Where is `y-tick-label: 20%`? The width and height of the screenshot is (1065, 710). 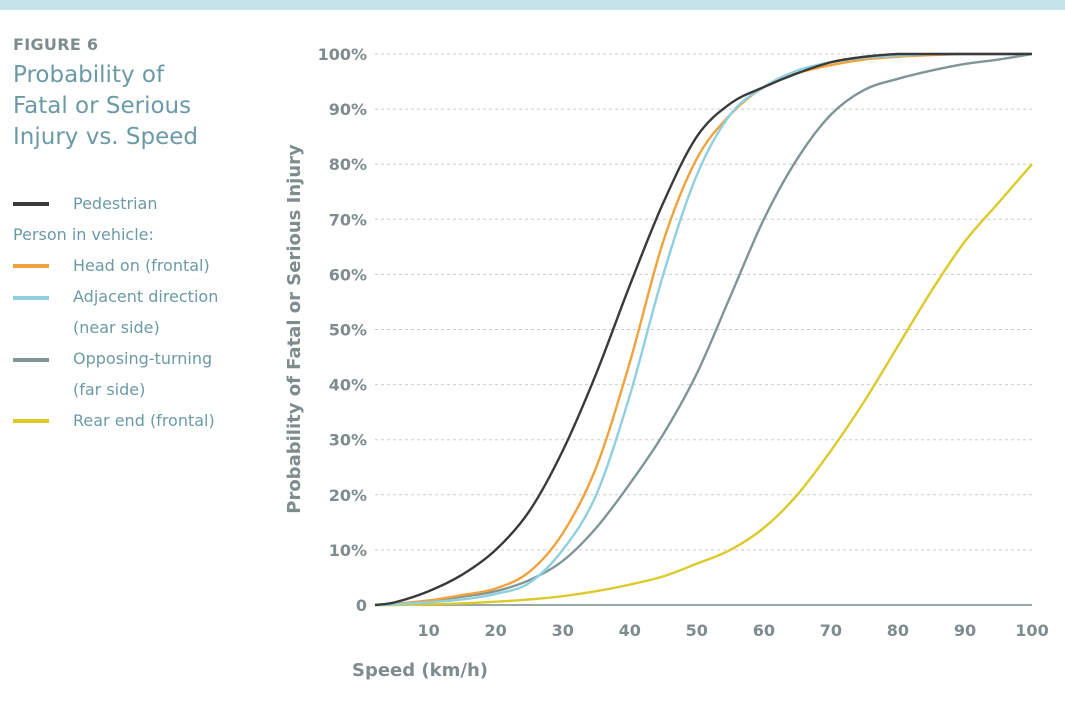
y-tick-label: 20% is located at coordinates (348, 495).